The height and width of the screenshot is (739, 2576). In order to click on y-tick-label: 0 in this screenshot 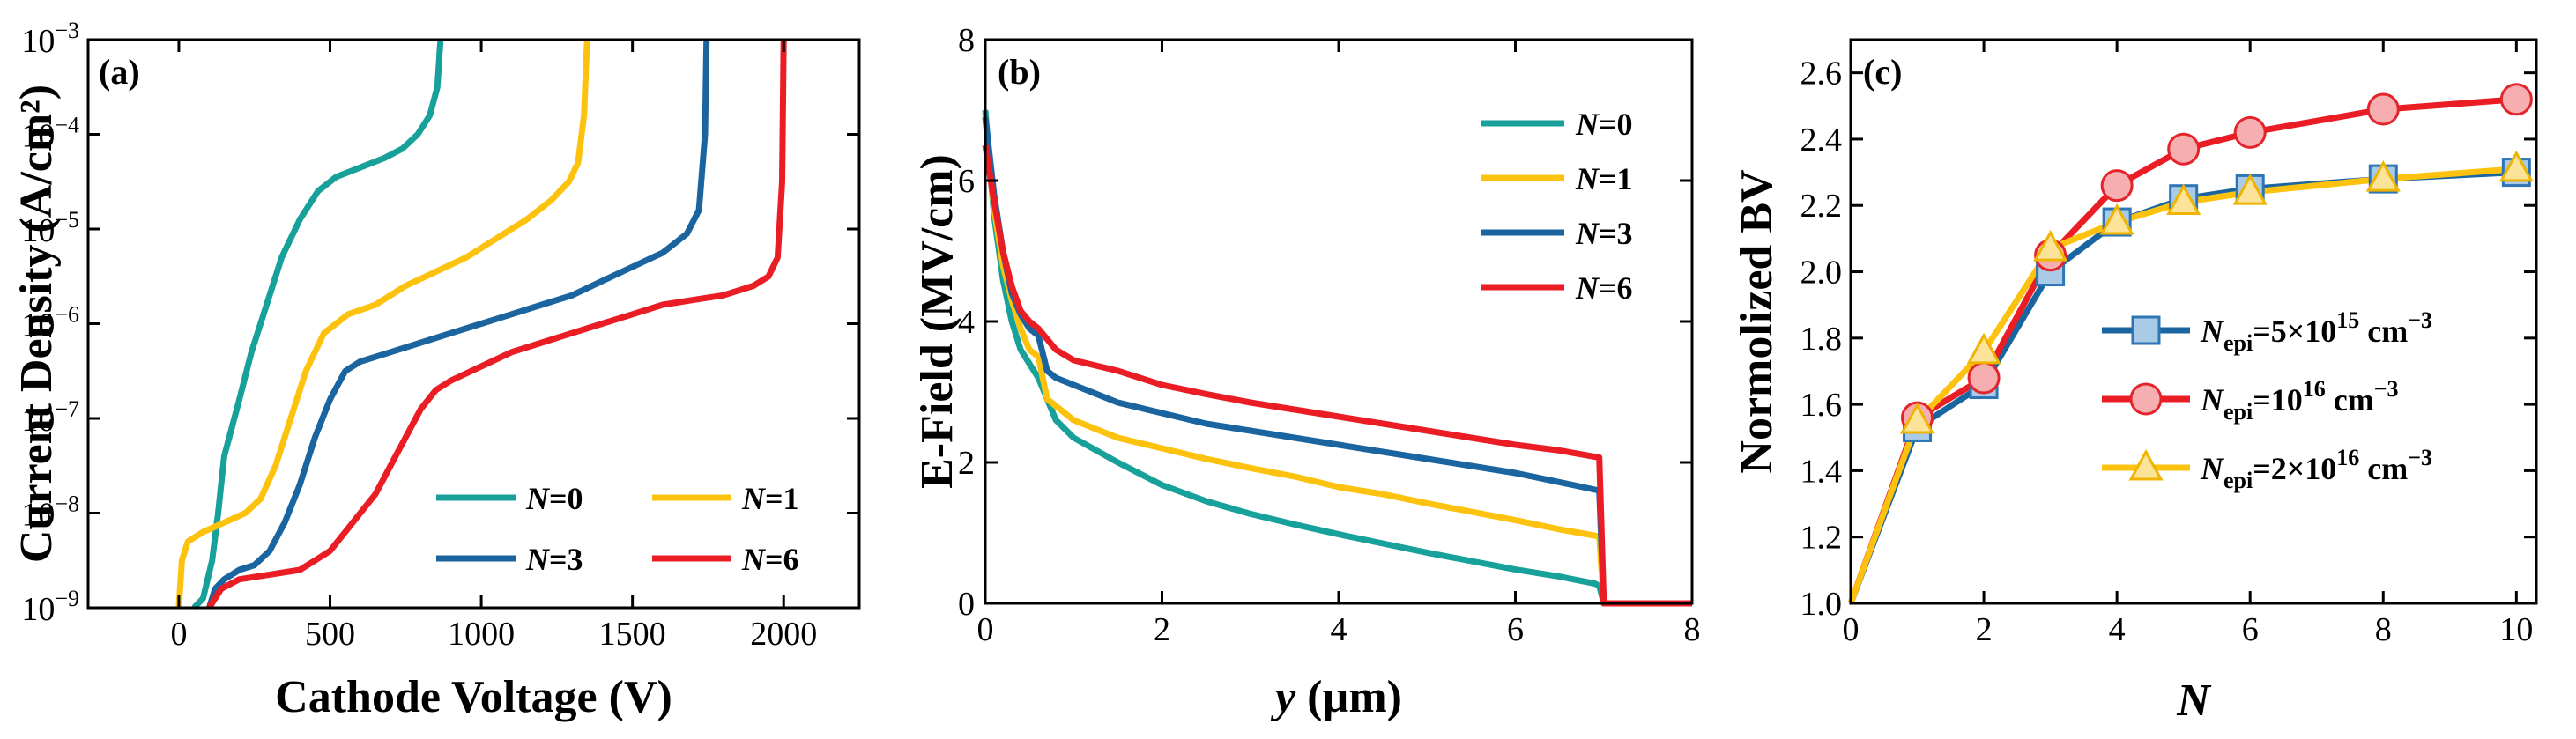, I will do `click(966, 604)`.